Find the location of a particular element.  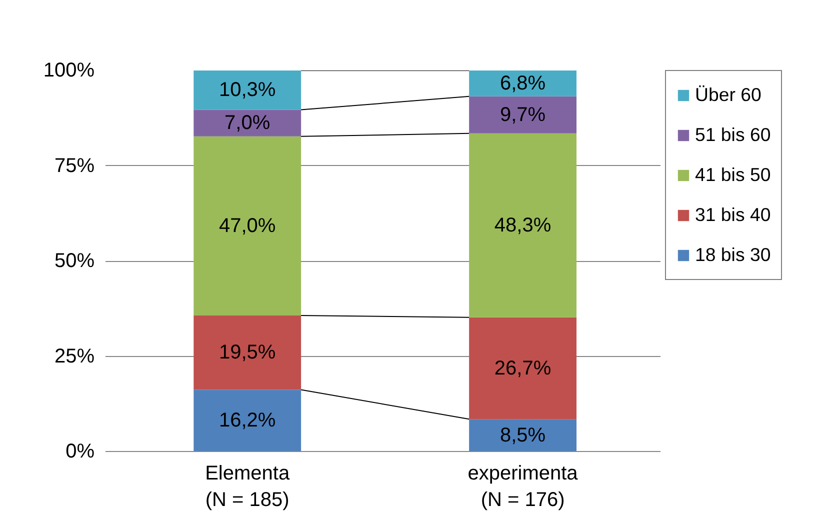

data-label: 7,0% is located at coordinates (247, 123).